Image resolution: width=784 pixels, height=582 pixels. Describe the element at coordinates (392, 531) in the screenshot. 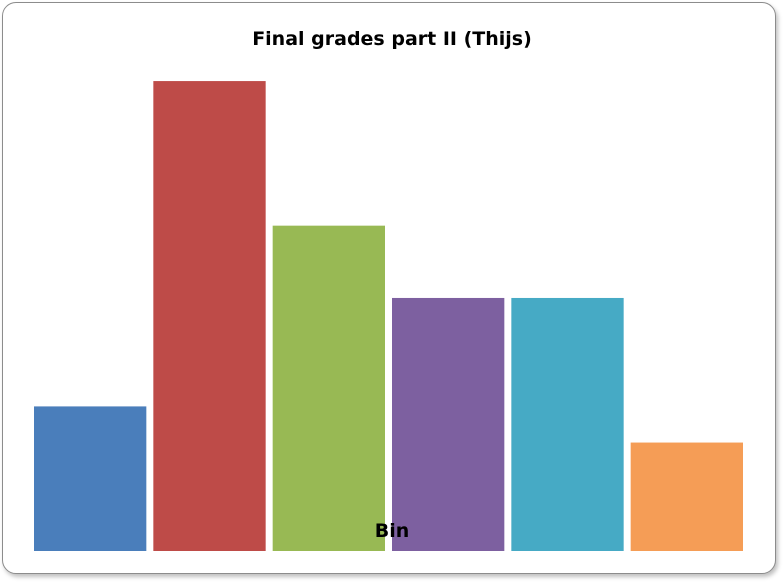

I see `x-axis-label: Bin` at that location.